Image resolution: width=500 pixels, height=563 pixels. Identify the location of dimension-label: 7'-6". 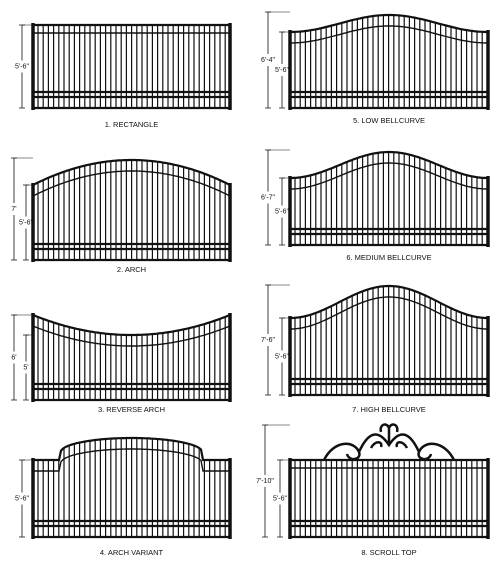
(268, 340).